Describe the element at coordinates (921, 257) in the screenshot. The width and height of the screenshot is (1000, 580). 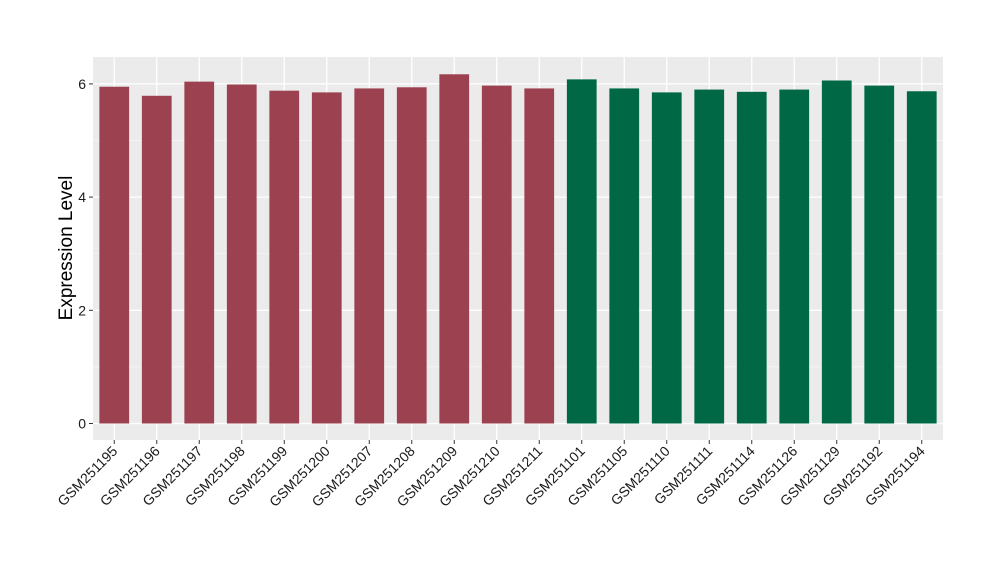
I see `bar-gsm251194` at that location.